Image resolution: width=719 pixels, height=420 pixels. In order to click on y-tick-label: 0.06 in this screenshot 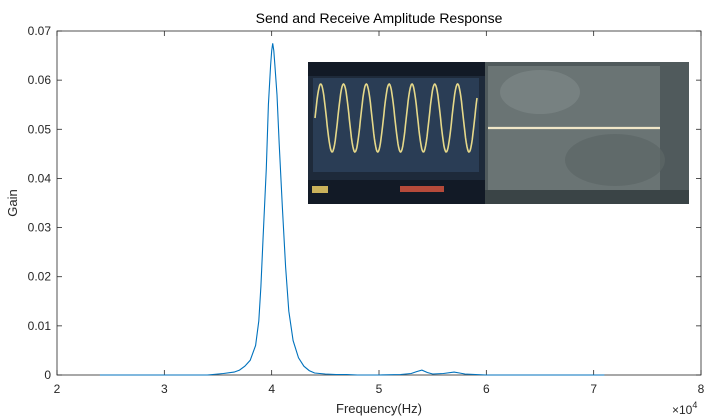, I will do `click(40, 80)`.